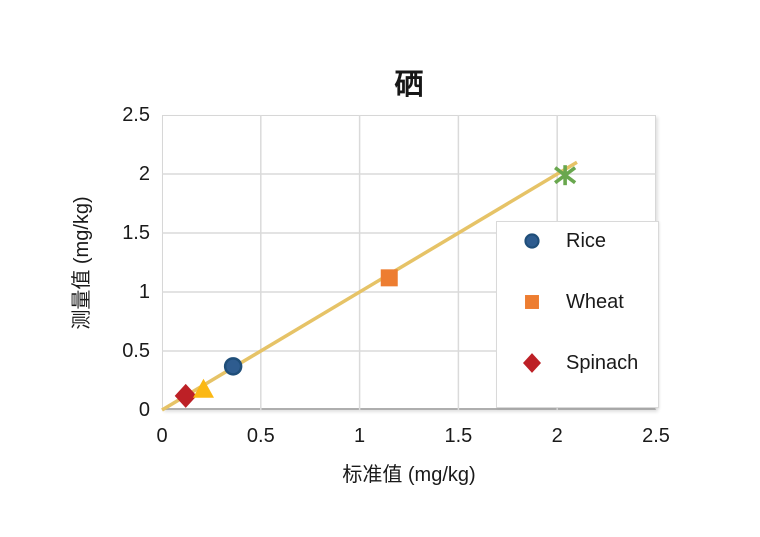 This screenshot has width=760, height=537. I want to click on x-tick-label: 0, so click(162, 436).